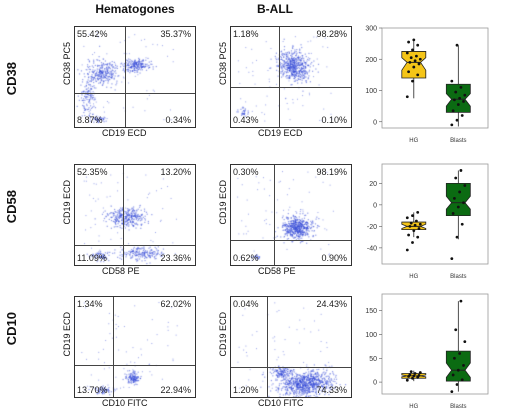  Describe the element at coordinates (178, 120) in the screenshot. I see `quadrant-percent-br: 0.34%` at that location.